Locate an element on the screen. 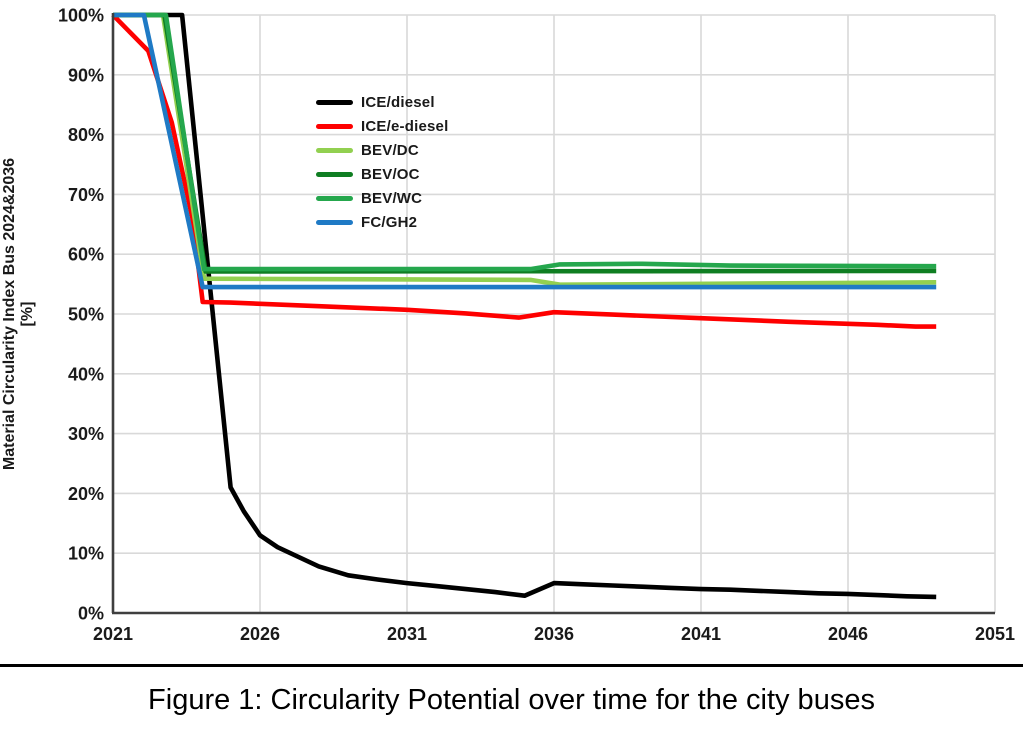 The image size is (1023, 742). x-tick-label-2021: 2021 is located at coordinates (113, 634).